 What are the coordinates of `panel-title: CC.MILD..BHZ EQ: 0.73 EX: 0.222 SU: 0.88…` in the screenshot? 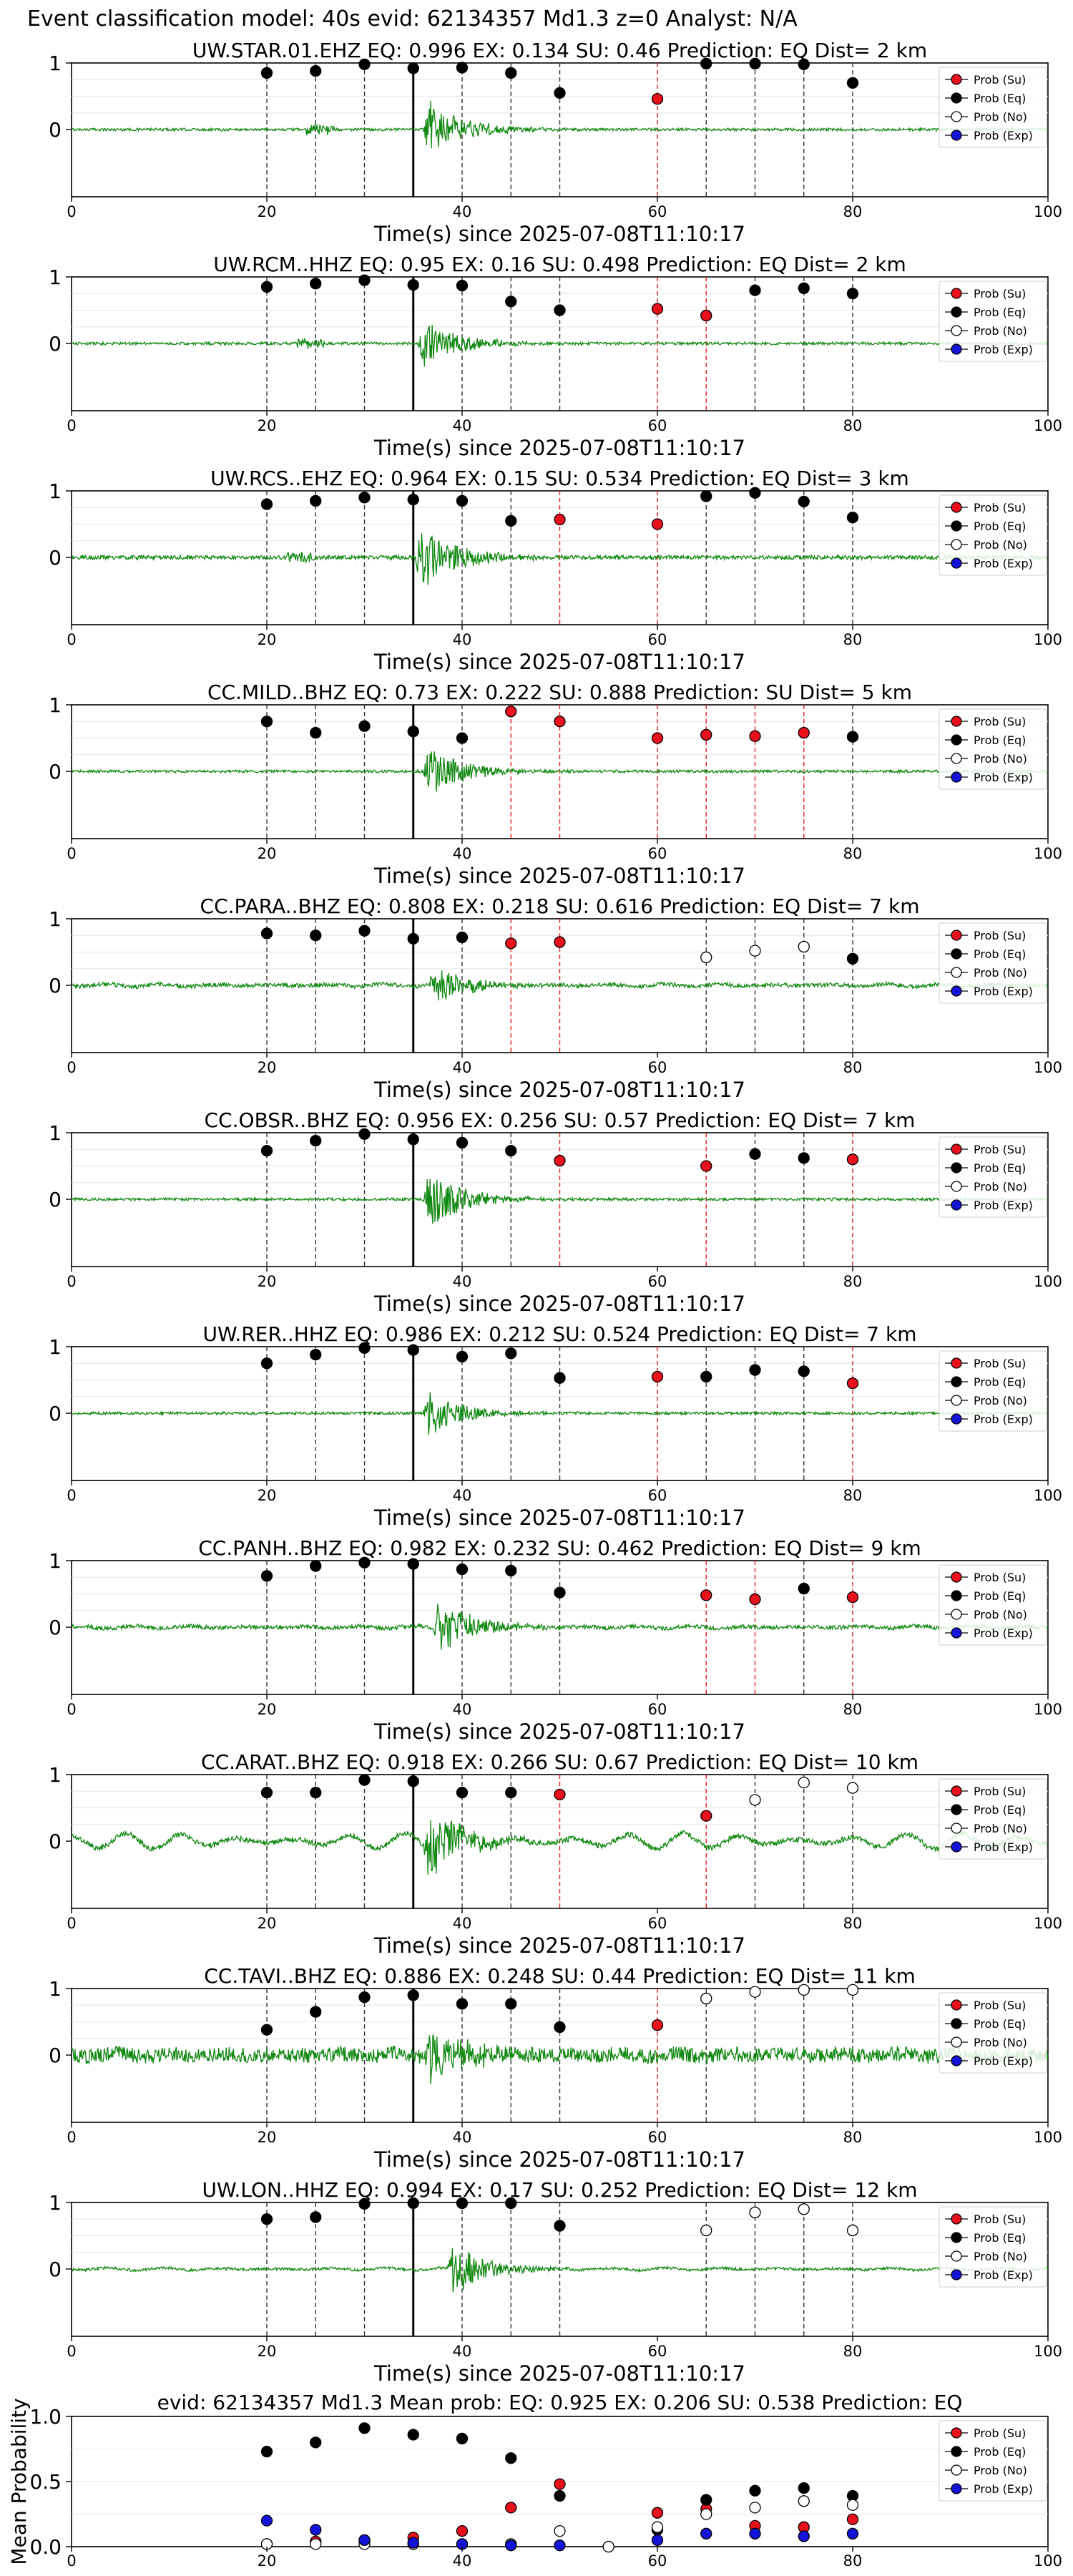 It's located at (559, 692).